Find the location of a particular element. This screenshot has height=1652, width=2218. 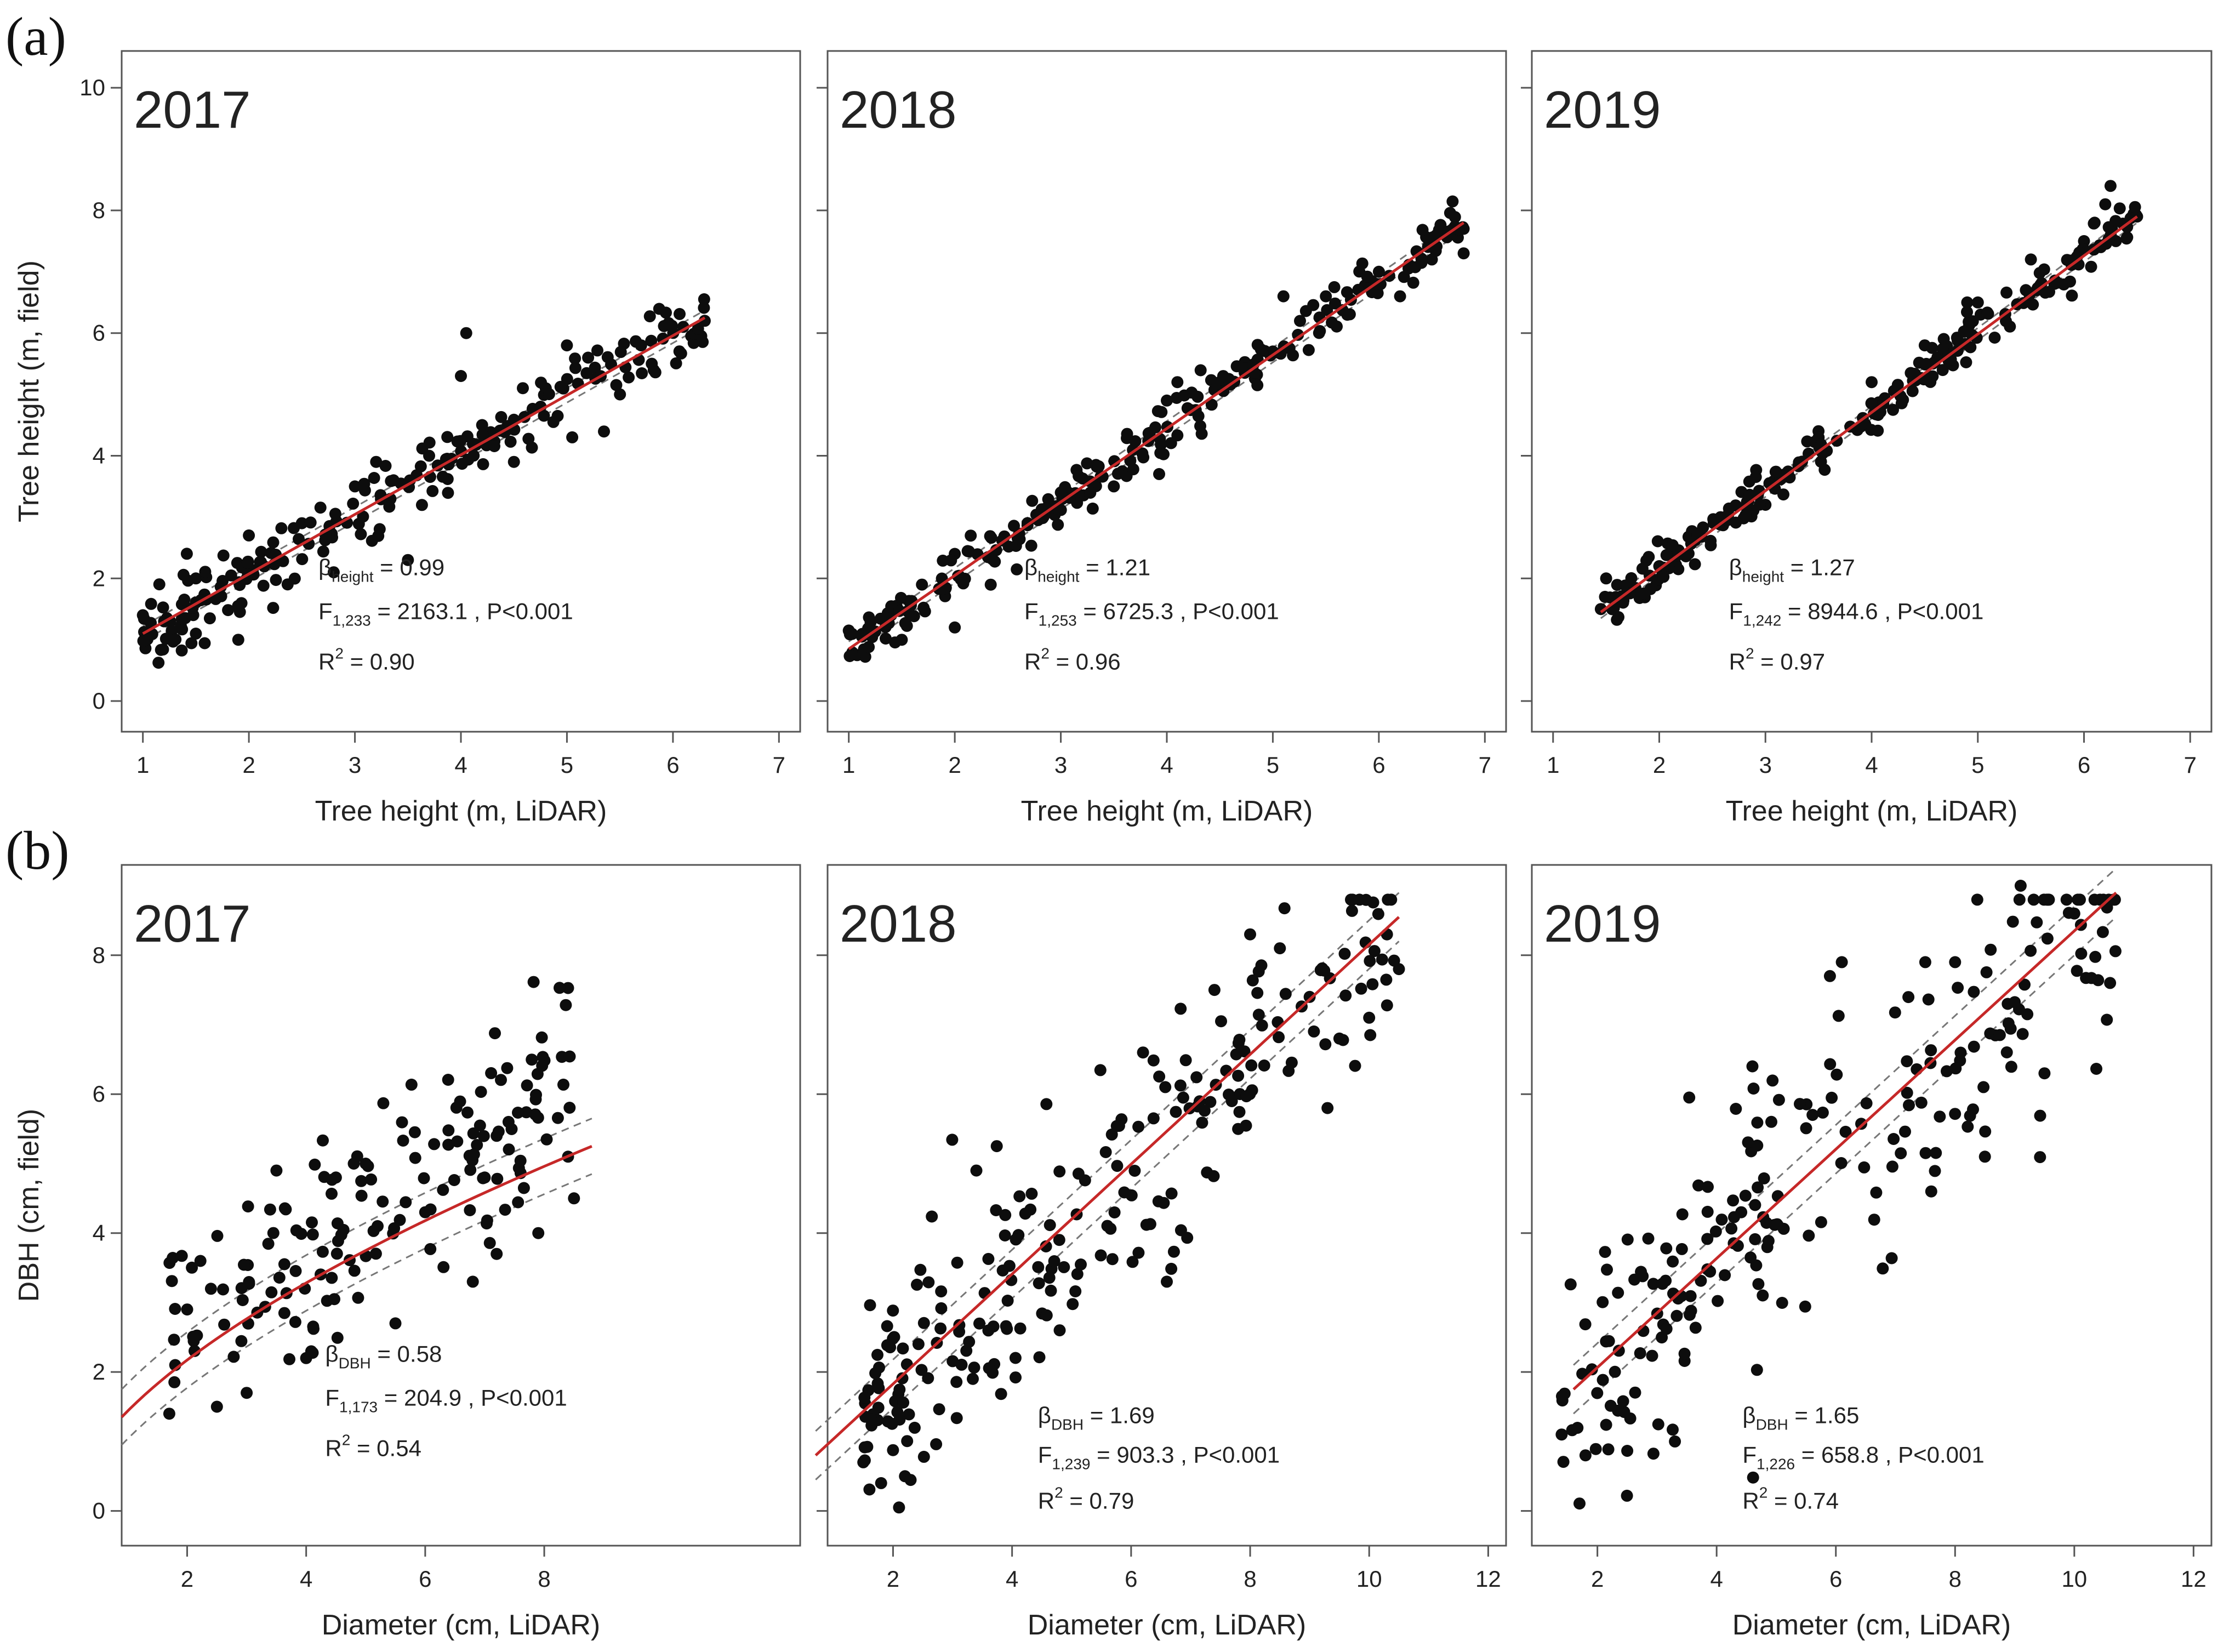

stat-r-squared: R2 = 0.54 is located at coordinates (373, 1447).